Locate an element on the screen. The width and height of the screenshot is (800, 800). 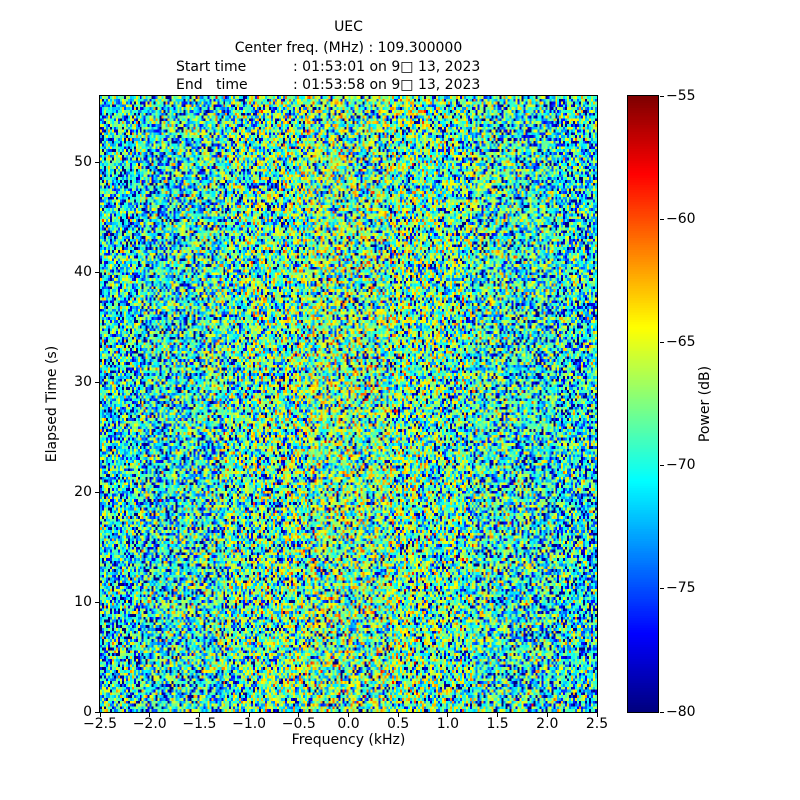
x-axis-label: Frequency (kHz) is located at coordinates (348, 740).